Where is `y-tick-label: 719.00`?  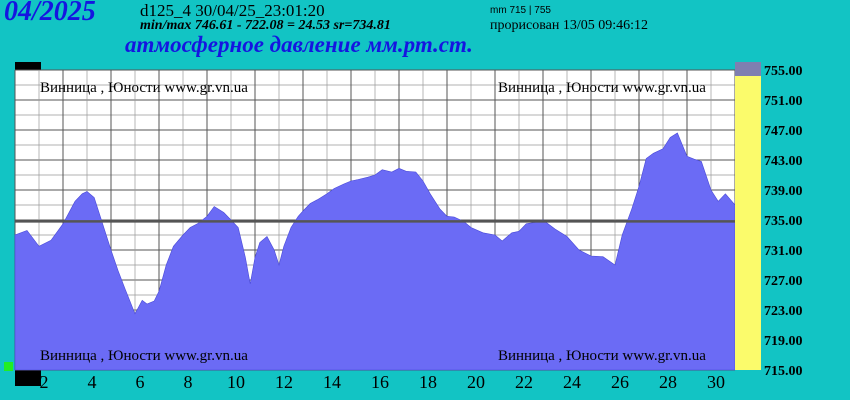
y-tick-label: 719.00 is located at coordinates (783, 341).